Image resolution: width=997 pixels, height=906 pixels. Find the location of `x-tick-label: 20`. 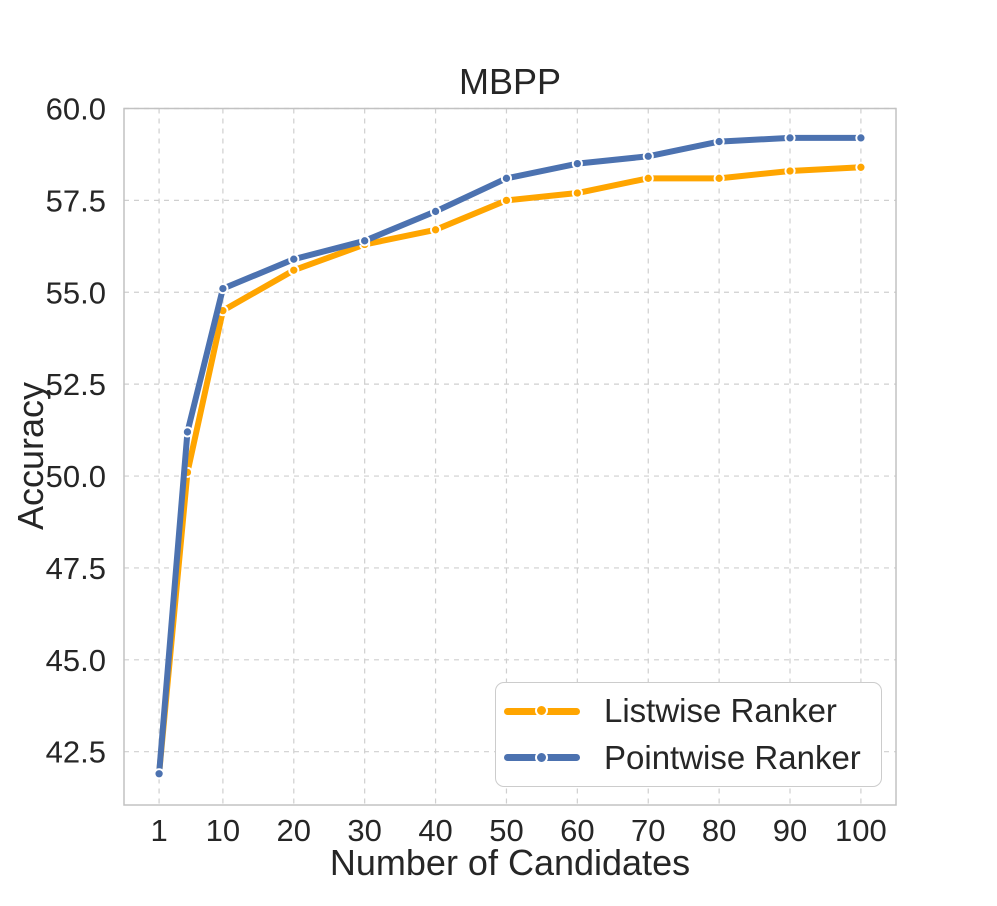

x-tick-label: 20 is located at coordinates (294, 830).